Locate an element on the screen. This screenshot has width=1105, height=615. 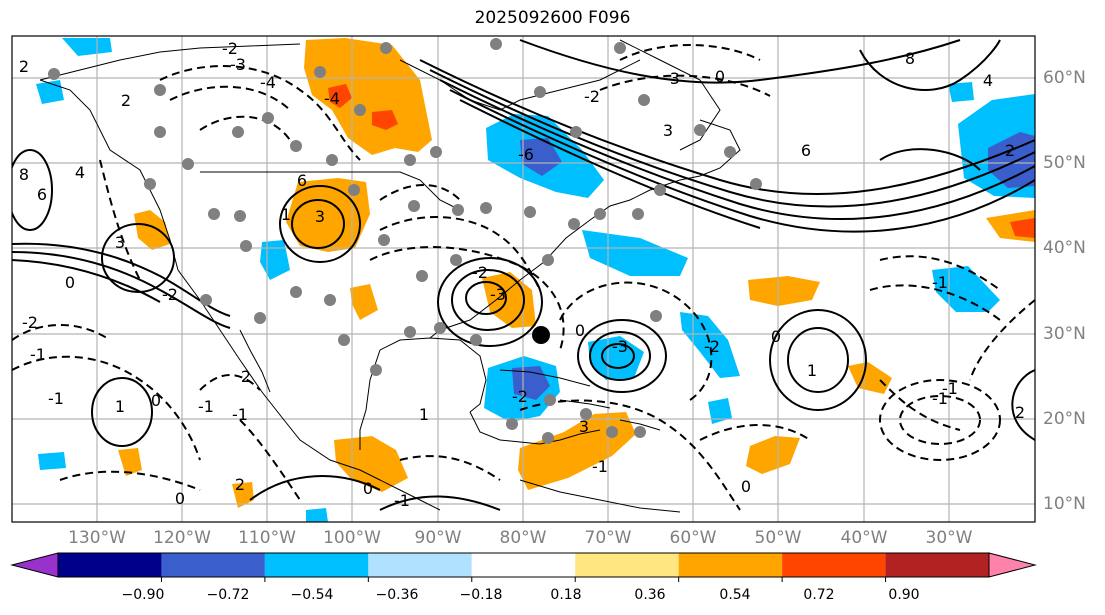
lon-label: 70°W is located at coordinates (608, 538).